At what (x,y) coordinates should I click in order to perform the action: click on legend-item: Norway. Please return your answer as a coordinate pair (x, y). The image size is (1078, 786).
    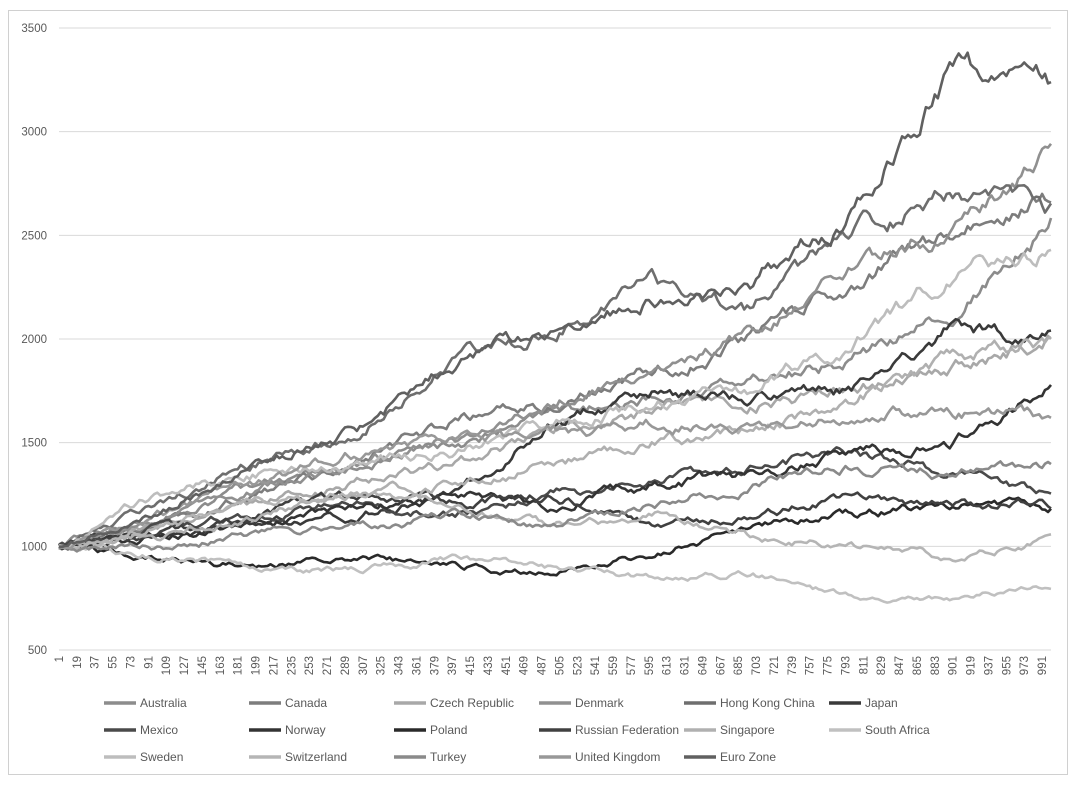
    Looking at the image, I should click on (287, 730).